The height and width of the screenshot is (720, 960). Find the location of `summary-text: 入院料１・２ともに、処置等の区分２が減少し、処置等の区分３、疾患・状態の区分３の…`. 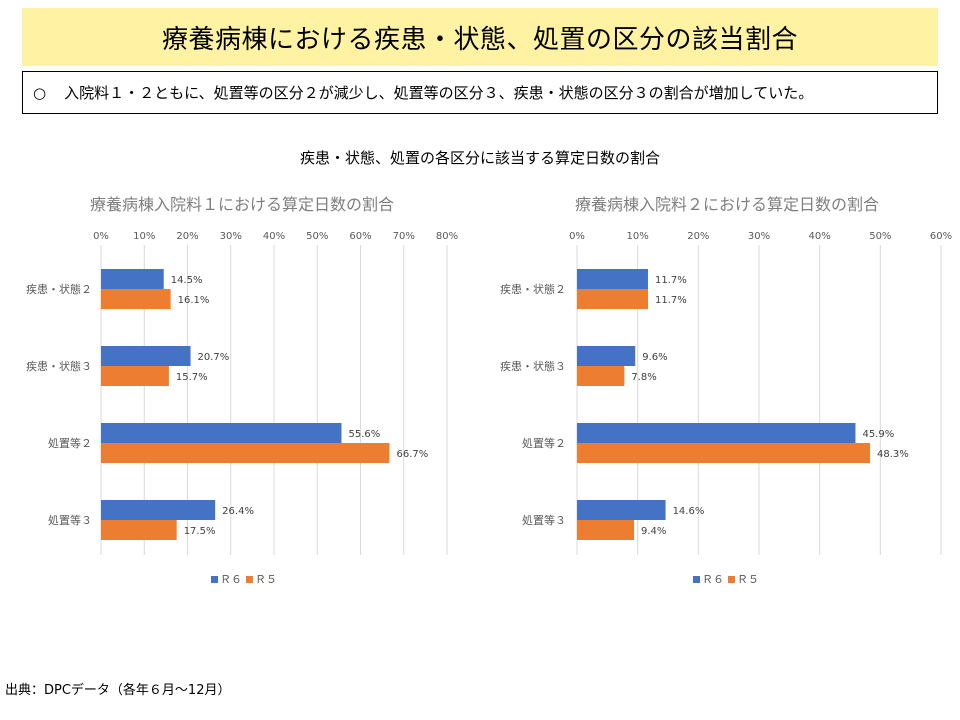

summary-text: 入院料１・２ともに、処置等の区分２が減少し、処置等の区分３、疾患・状態の区分３の… is located at coordinates (439, 93).